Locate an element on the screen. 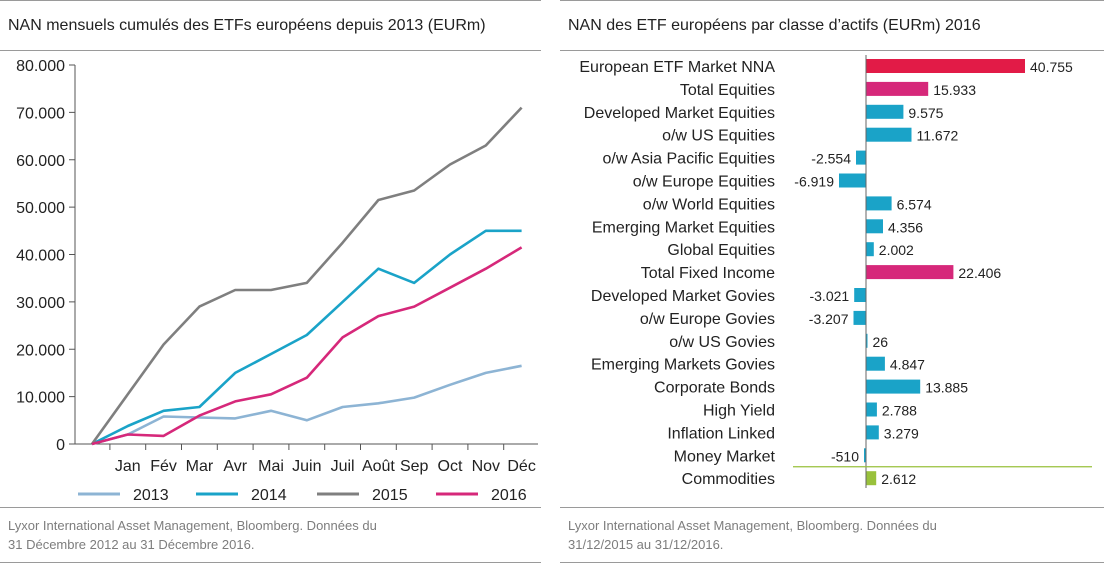  category-label: Total Fixed Income is located at coordinates (708, 273).